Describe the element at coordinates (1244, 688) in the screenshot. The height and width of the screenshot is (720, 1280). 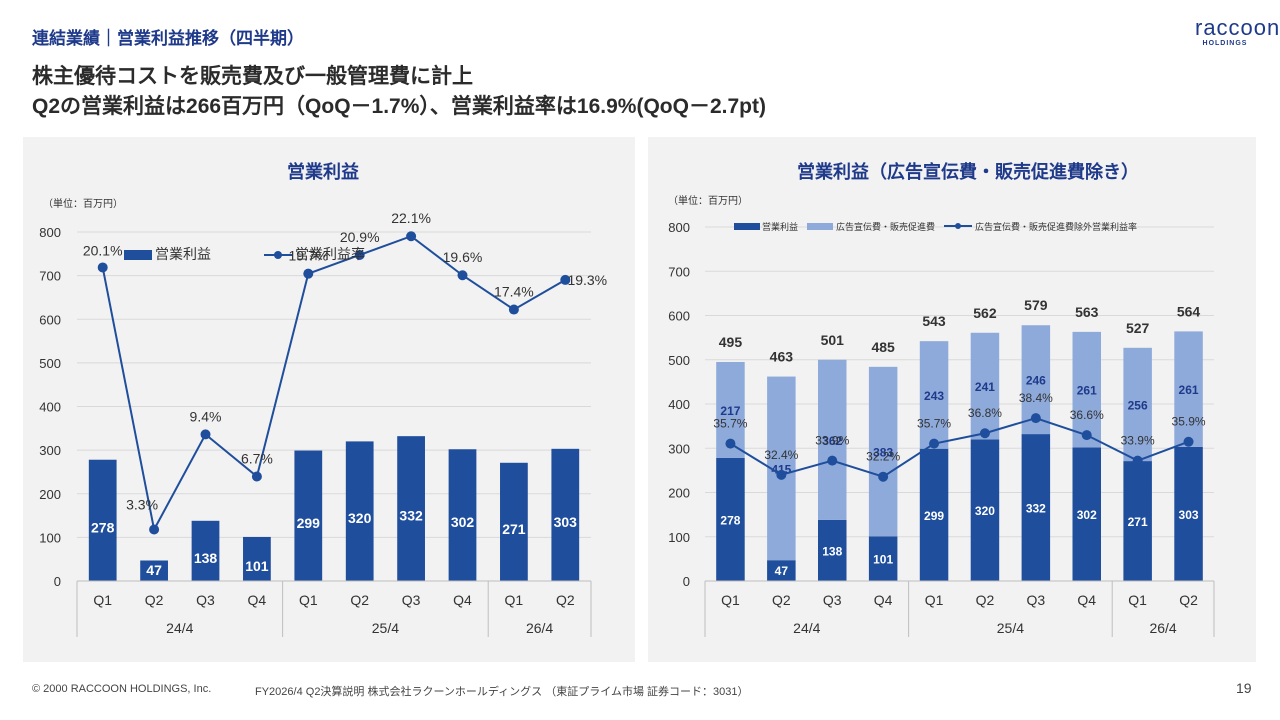
I see `page-number: 19` at that location.